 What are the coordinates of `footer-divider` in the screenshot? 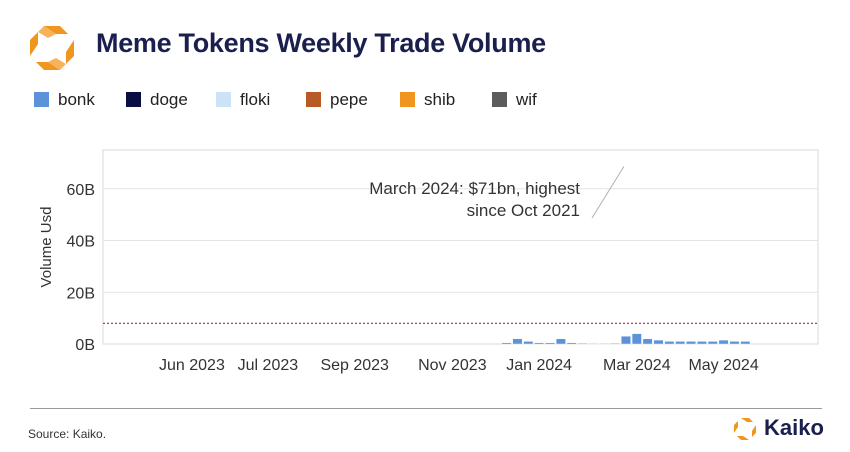 It's located at (426, 408).